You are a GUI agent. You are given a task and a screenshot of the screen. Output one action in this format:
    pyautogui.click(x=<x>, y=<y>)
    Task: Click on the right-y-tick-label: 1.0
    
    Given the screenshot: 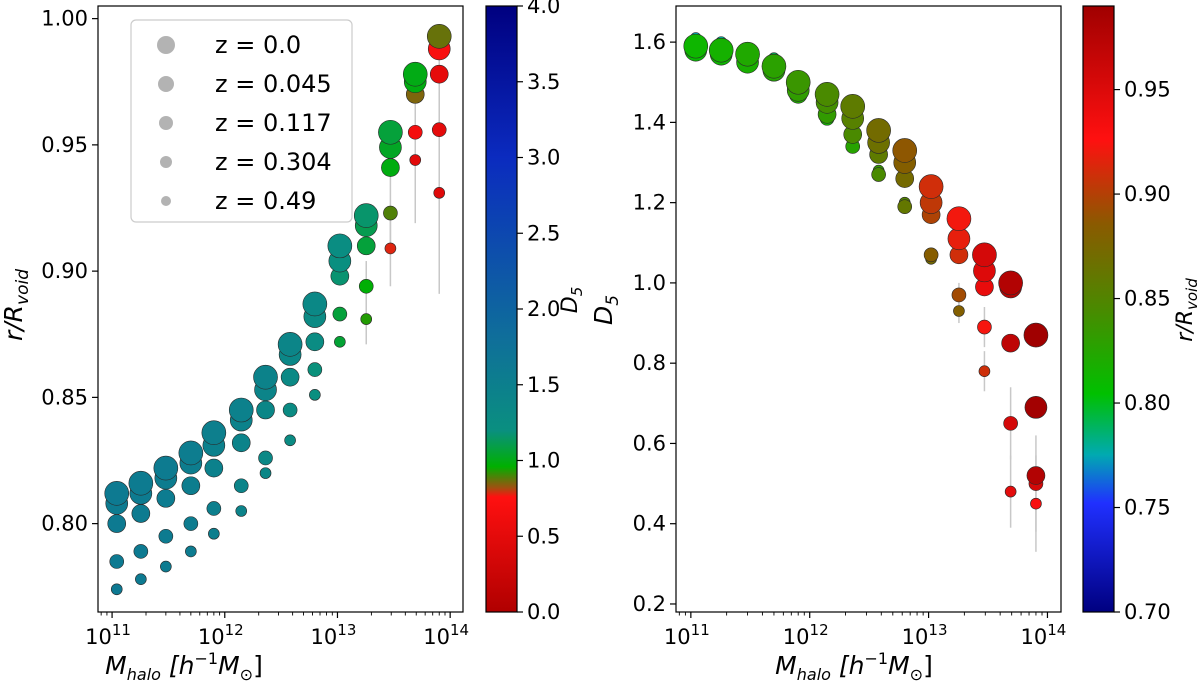 What is the action you would take?
    pyautogui.click(x=649, y=283)
    